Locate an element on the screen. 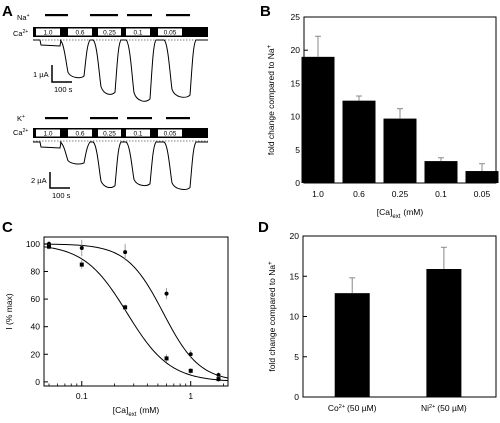  chart-b-xlabel: [Ca]ext (mM) is located at coordinates (400, 213).